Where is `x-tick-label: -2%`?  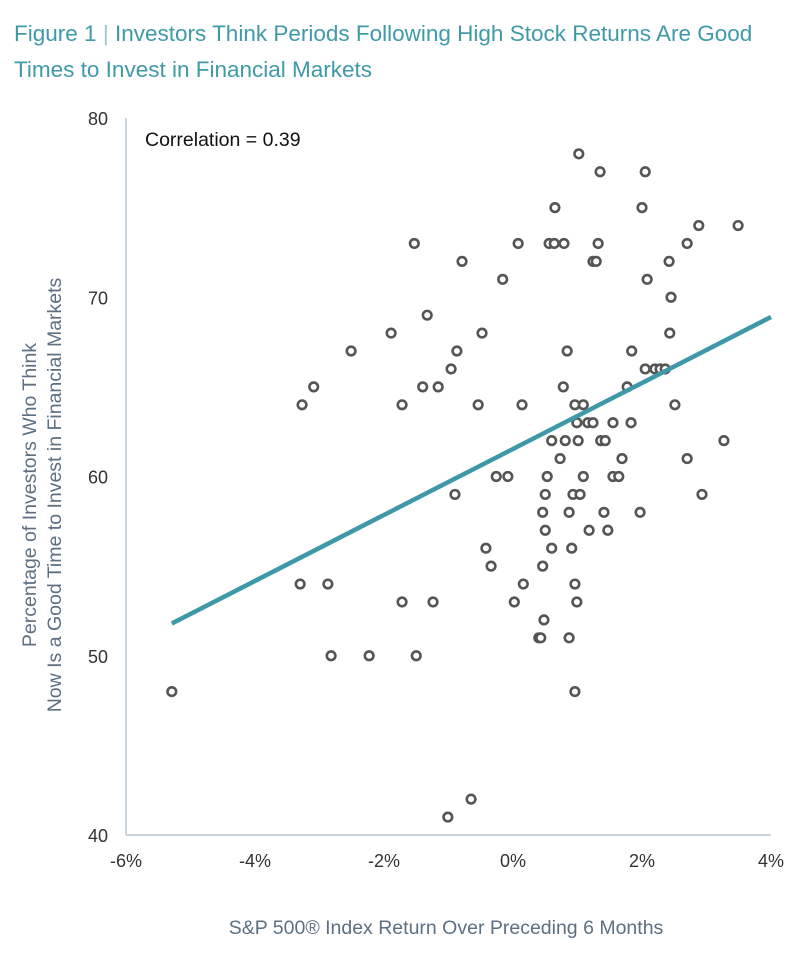
x-tick-label: -2% is located at coordinates (384, 861).